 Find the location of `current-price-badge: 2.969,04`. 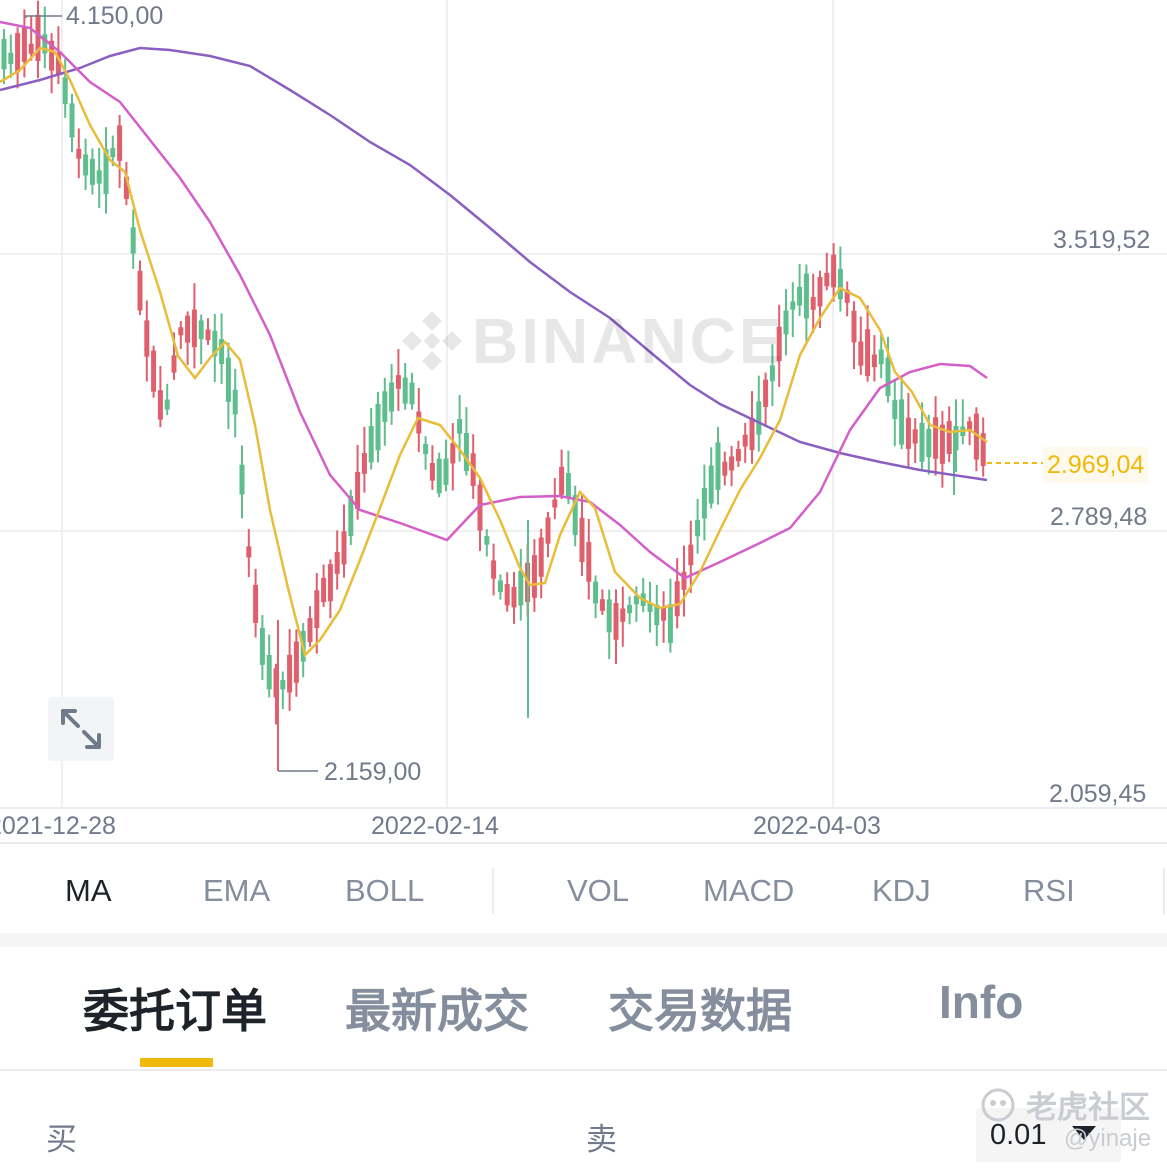

current-price-badge: 2.969,04 is located at coordinates (1096, 465).